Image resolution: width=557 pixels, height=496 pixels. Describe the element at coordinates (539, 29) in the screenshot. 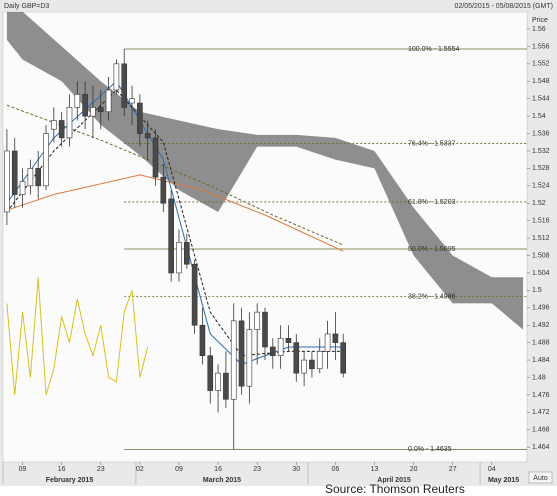

I see `y-tick-label: 1.56` at that location.